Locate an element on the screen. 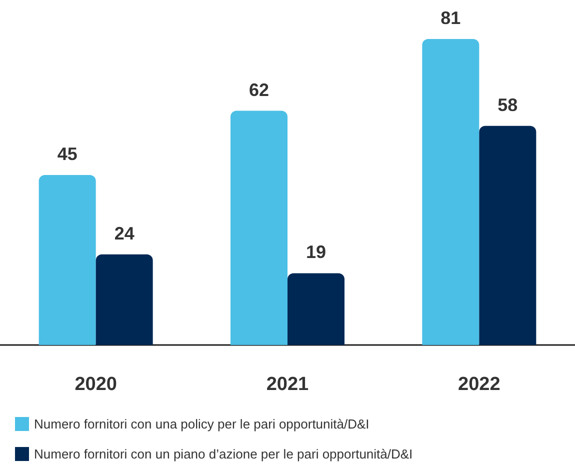  data-label: 62 is located at coordinates (259, 90).